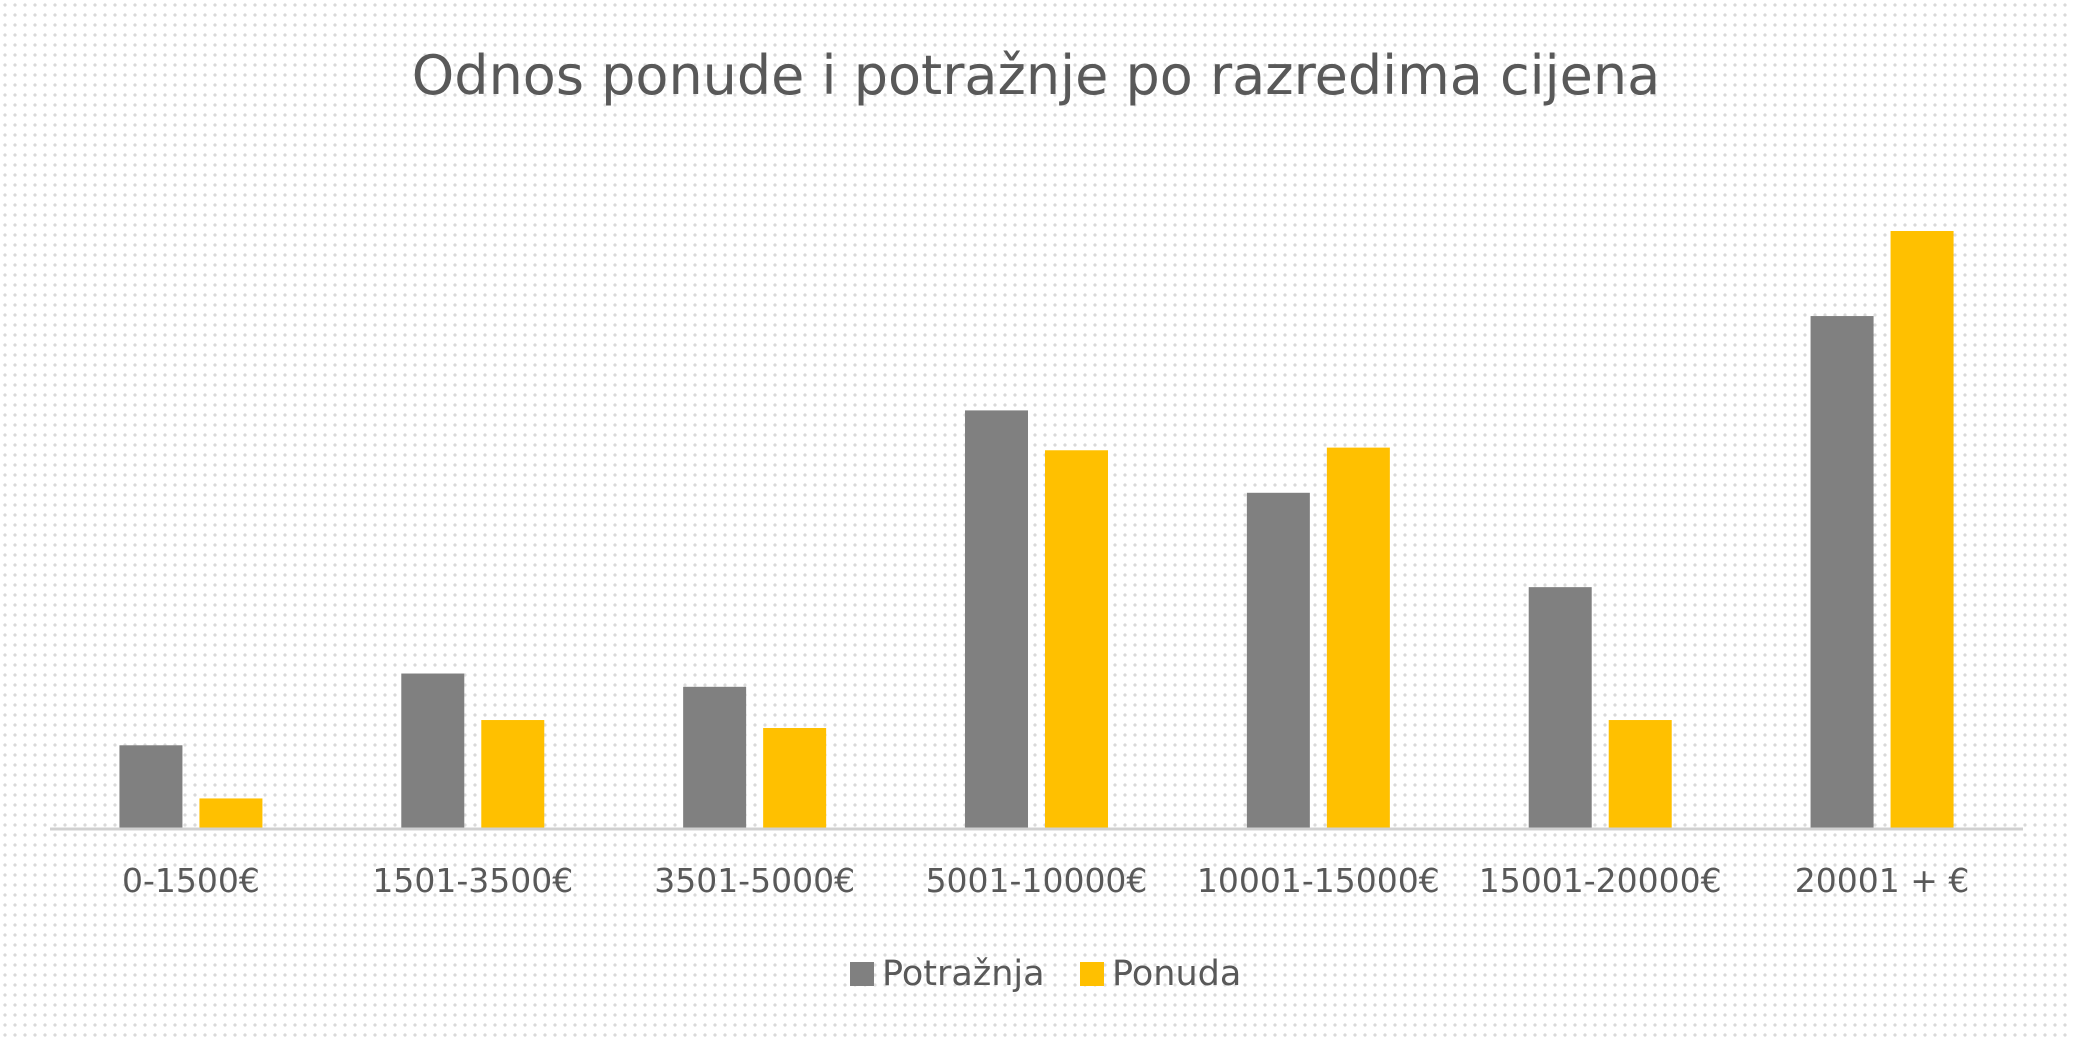  Describe the element at coordinates (1037, 880) in the screenshot. I see `x-tick-label: 5001-10000€` at that location.